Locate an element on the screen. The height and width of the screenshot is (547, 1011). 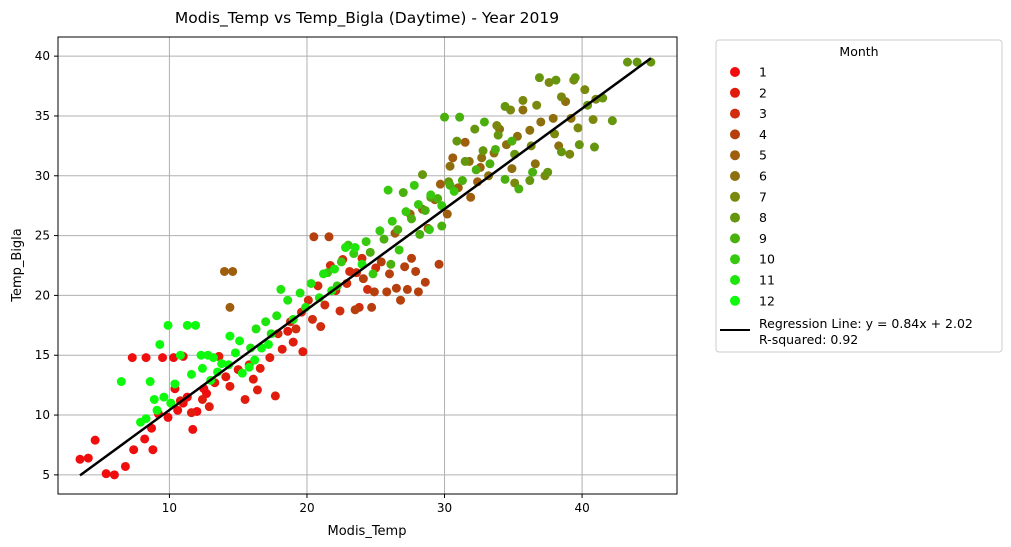
legend-r-squared-label: R-squared: 0.92 is located at coordinates (808, 339).